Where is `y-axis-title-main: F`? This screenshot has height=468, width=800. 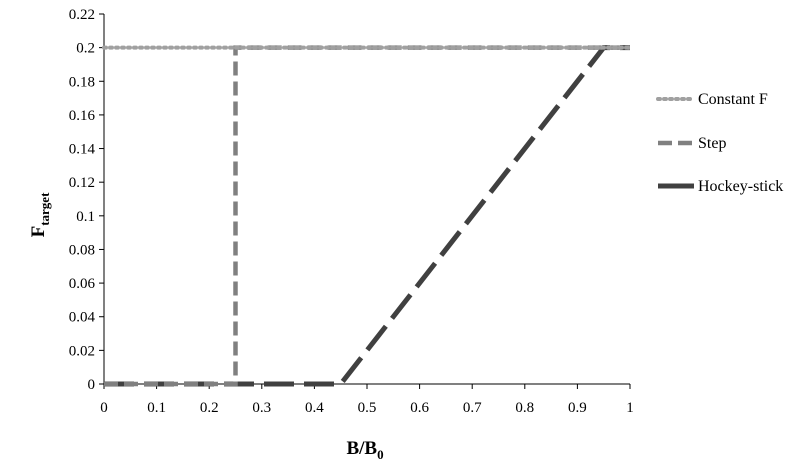
y-axis-title-main: F is located at coordinates (38, 232).